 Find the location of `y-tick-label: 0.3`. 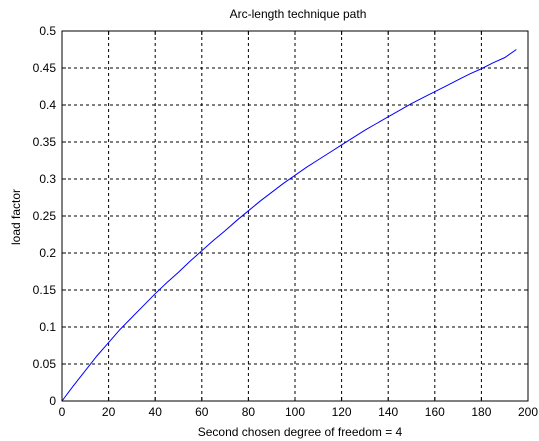

y-tick-label: 0.3 is located at coordinates (47, 179).